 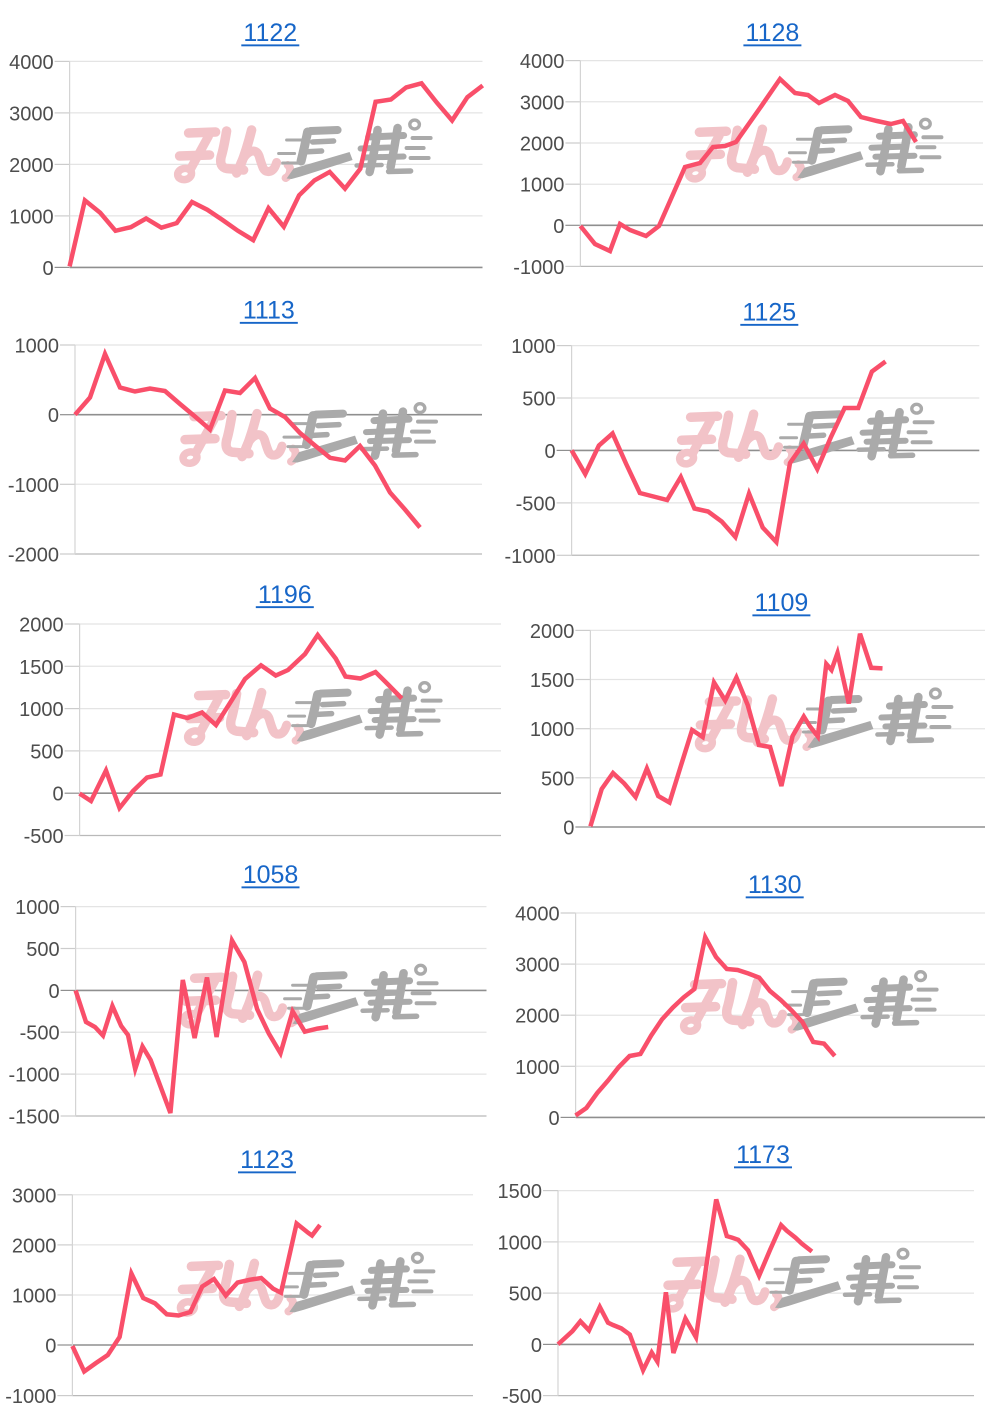 What do you see at coordinates (33, 1118) in the screenshot?
I see `svg-text: -1500` at bounding box center [33, 1118].